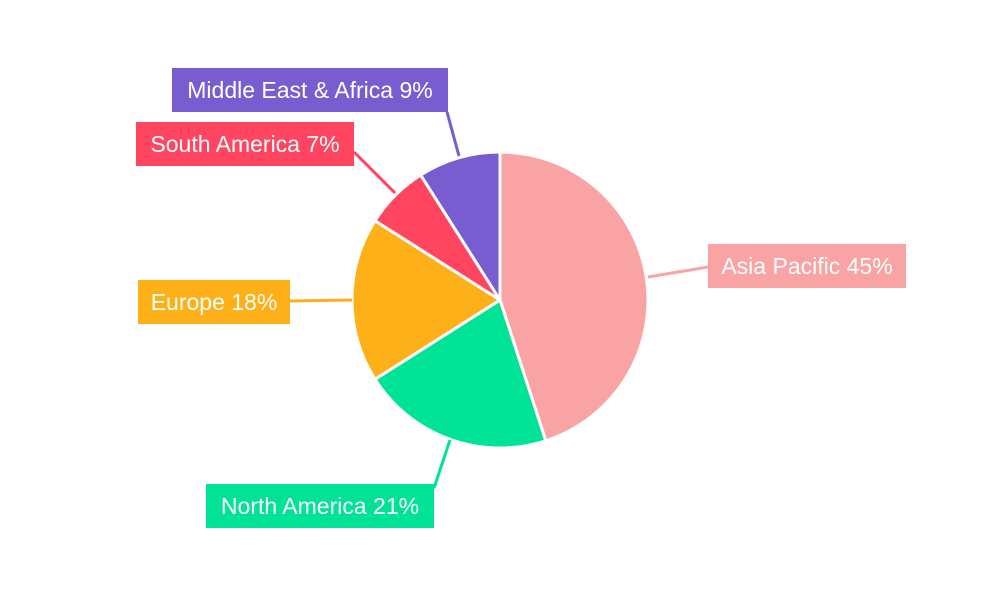  I want to click on label-box-asia-pacific, so click(807, 266).